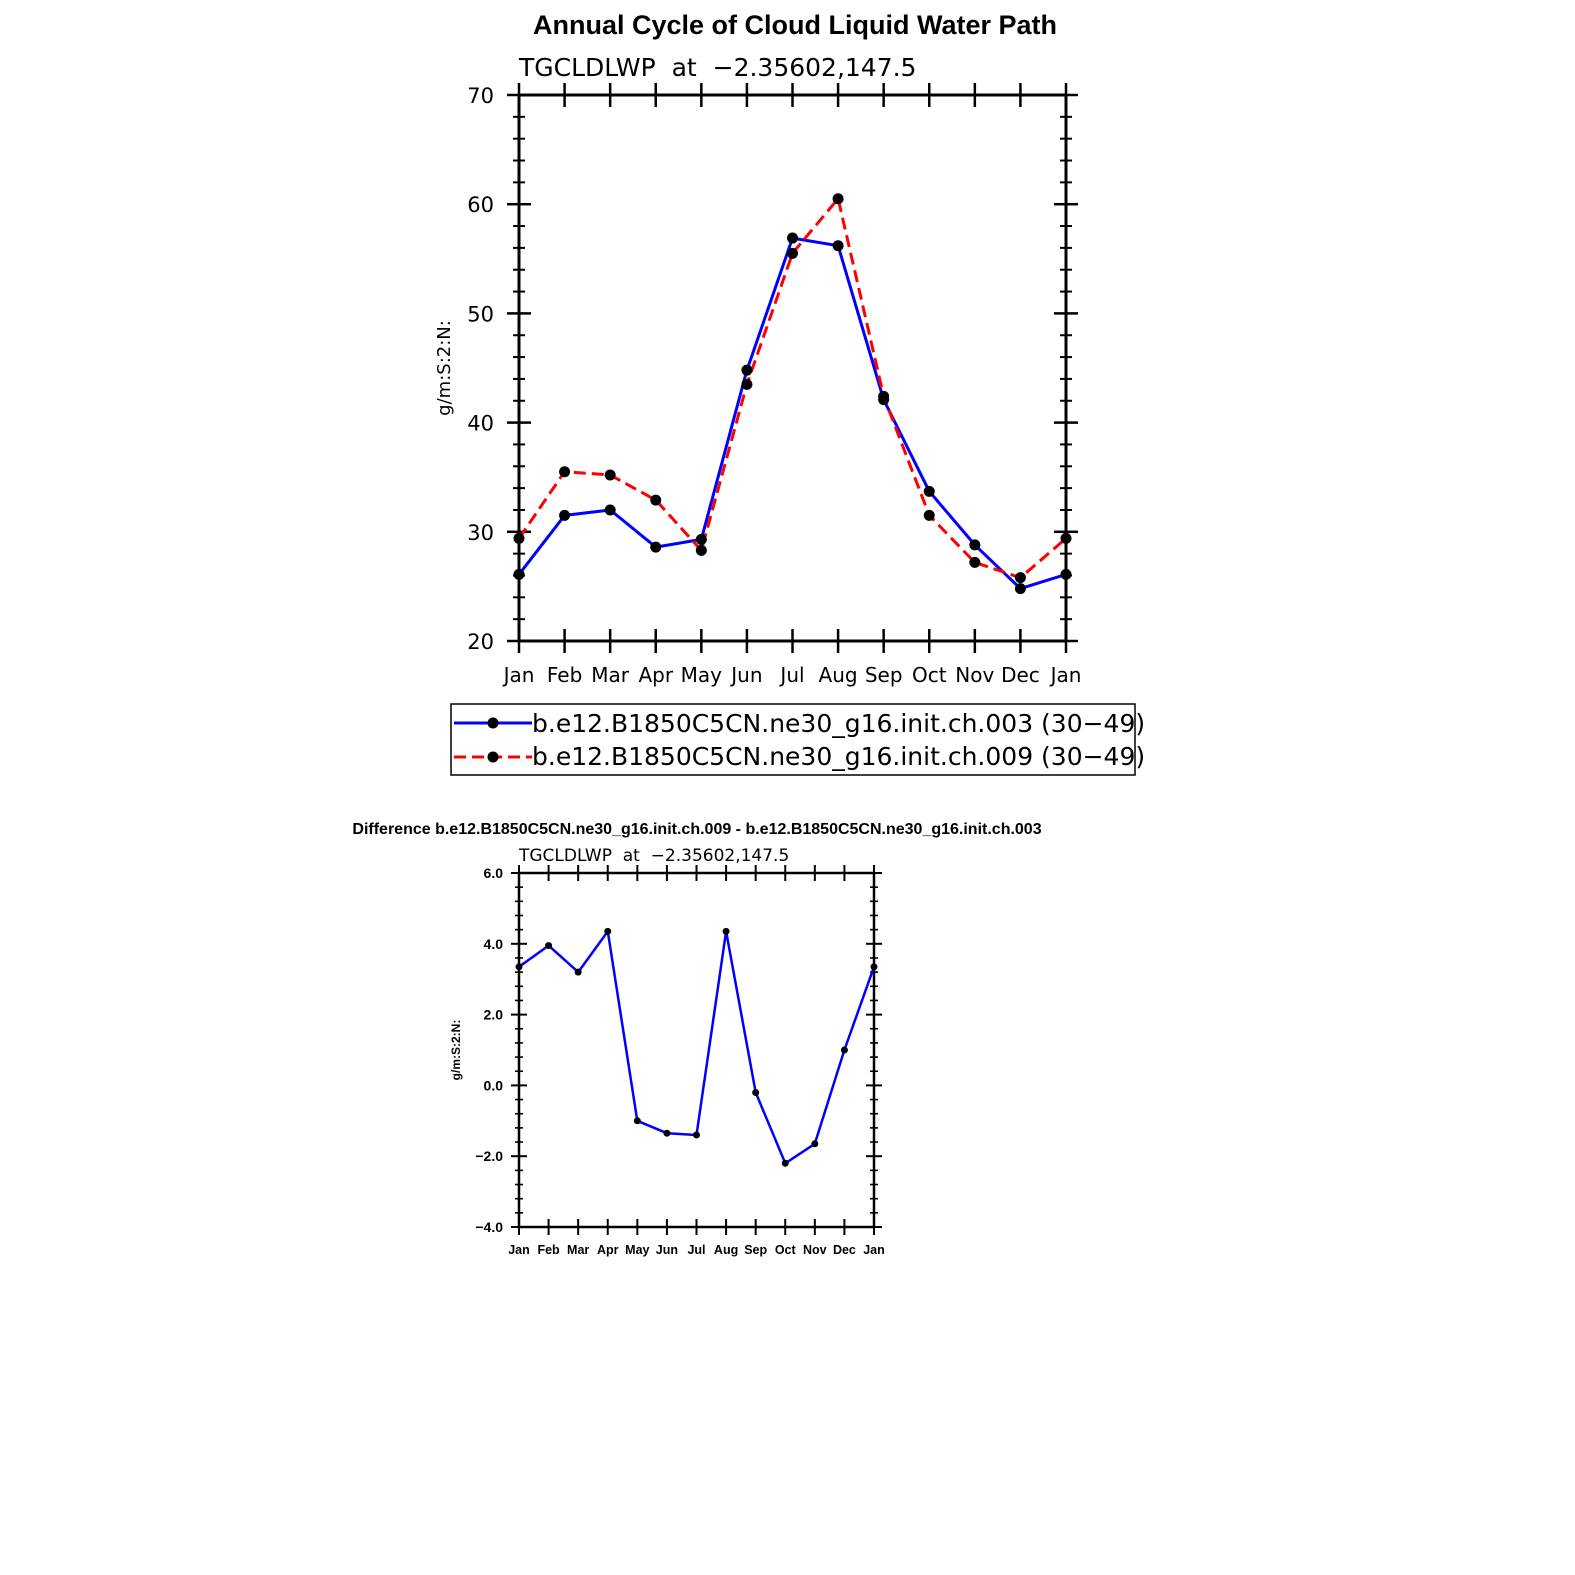 The width and height of the screenshot is (1575, 1575). What do you see at coordinates (456, 1050) in the screenshot?
I see `chart2-ylabel: g/m:S:2:N:` at bounding box center [456, 1050].